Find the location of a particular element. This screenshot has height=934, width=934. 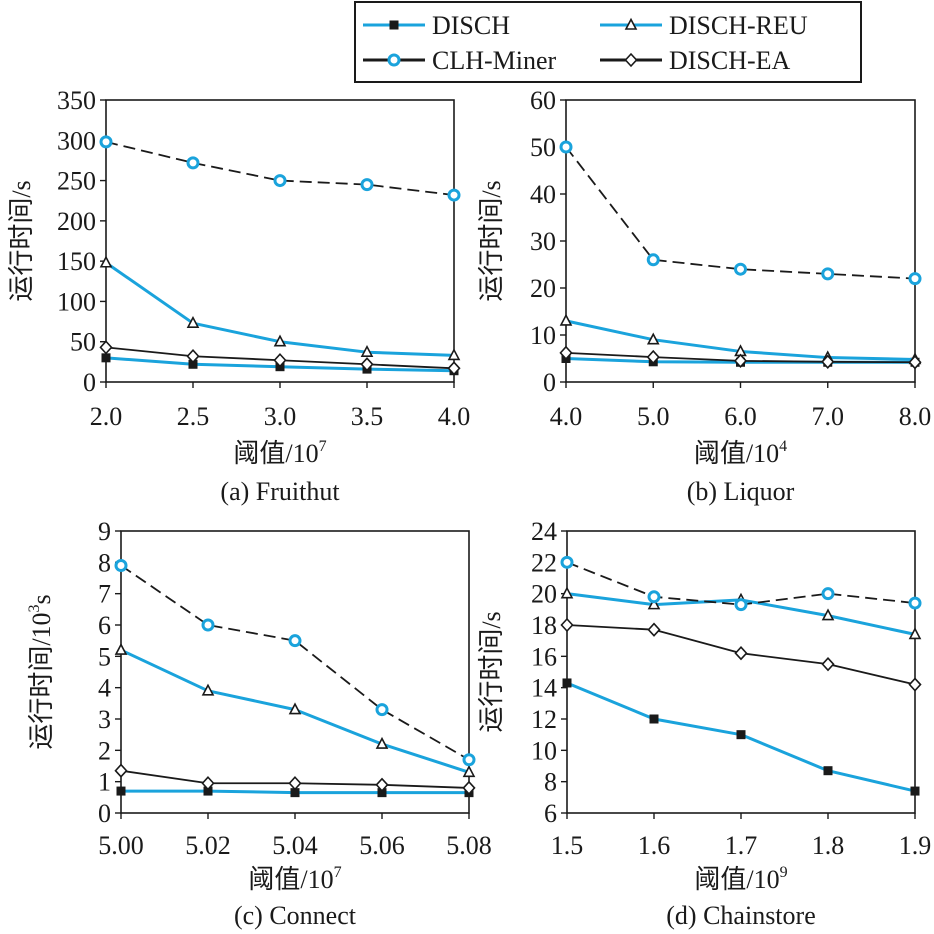

x-tick-label: 6.0 is located at coordinates (740, 416).